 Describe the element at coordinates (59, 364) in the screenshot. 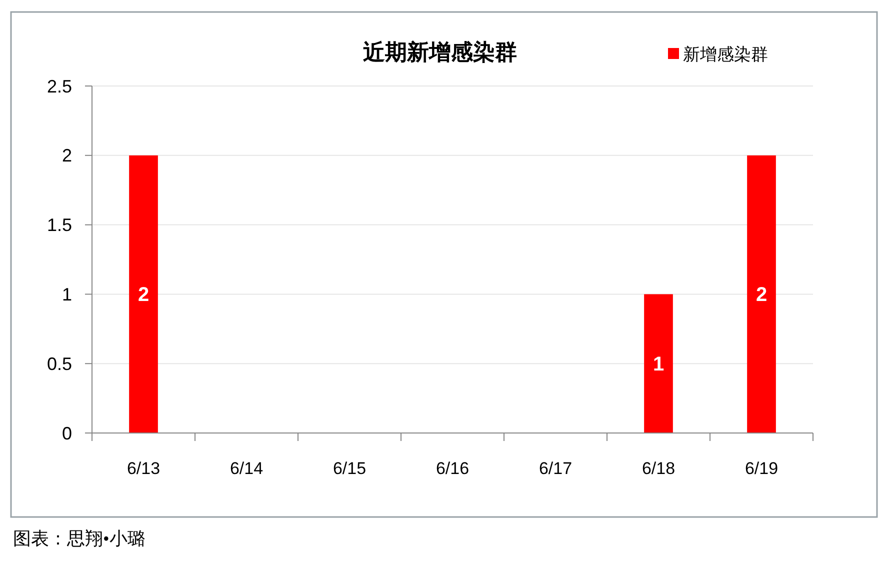

I see `y-tick-label: 0.5` at that location.